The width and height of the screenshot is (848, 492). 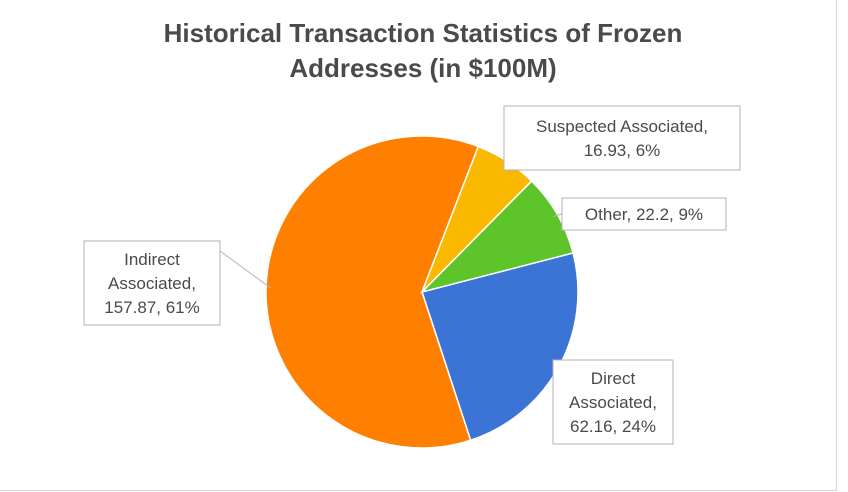 I want to click on data-label-suspected-associated-line-1: Suspected Associated,, so click(x=622, y=126).